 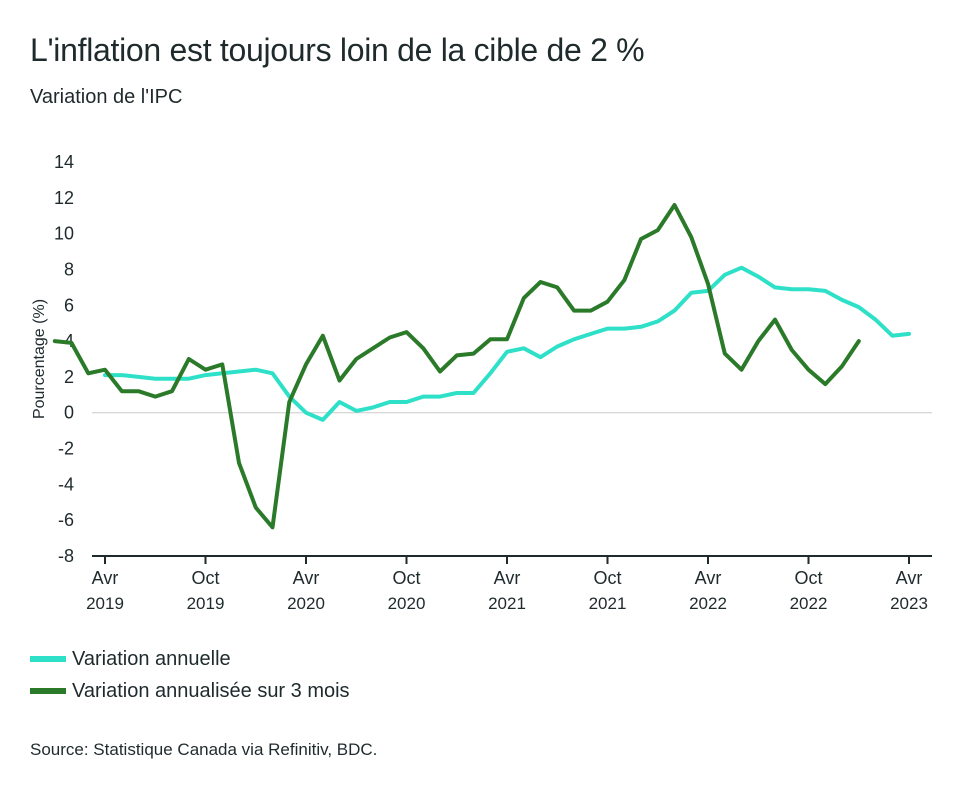 I want to click on y-tick-label: 6, so click(x=69, y=305).